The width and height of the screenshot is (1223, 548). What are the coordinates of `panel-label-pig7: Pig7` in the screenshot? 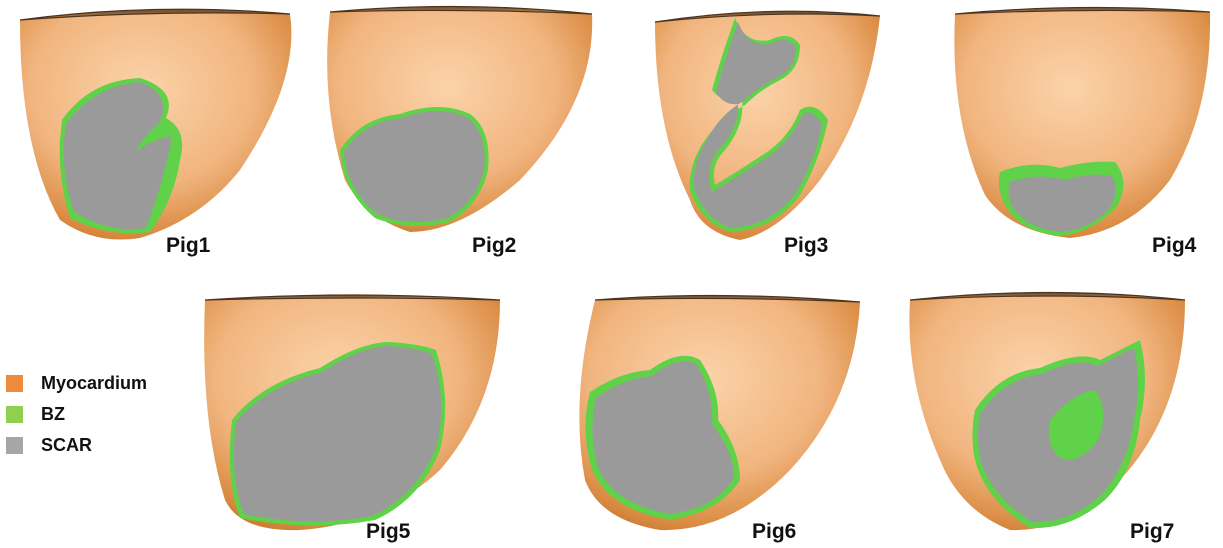 It's located at (1152, 531).